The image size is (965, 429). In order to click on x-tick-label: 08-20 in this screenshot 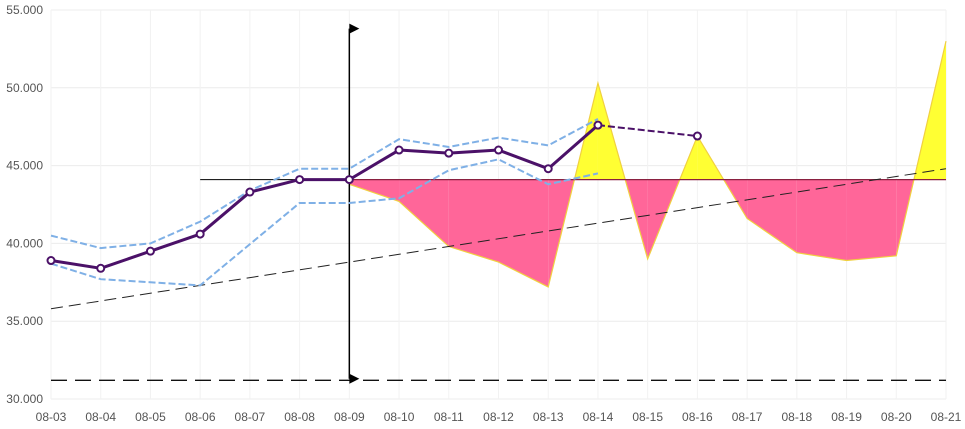, I will do `click(896, 417)`.